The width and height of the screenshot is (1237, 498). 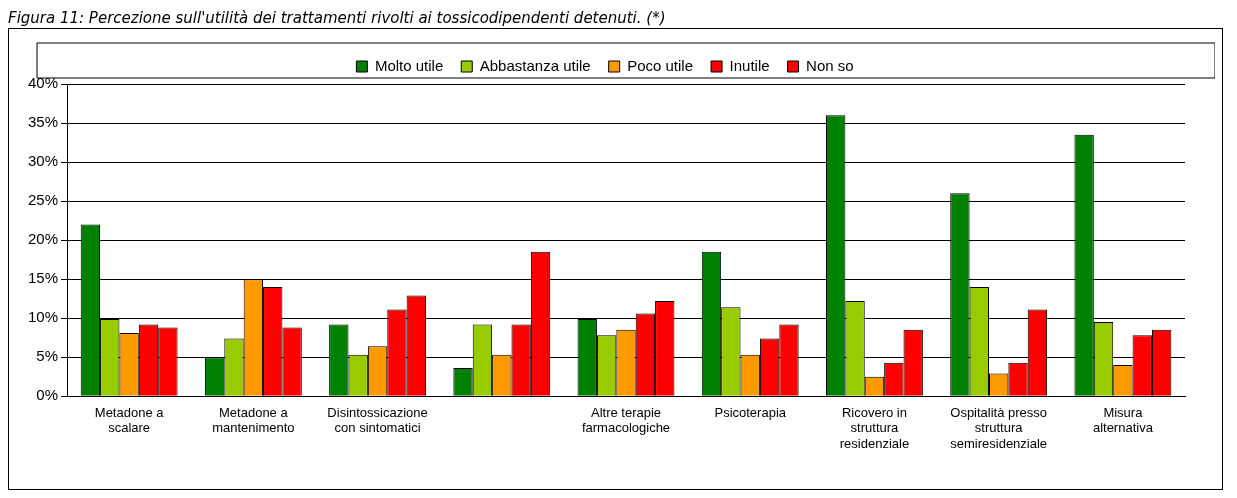 What do you see at coordinates (749, 65) in the screenshot?
I see `legend-label: Inutile` at bounding box center [749, 65].